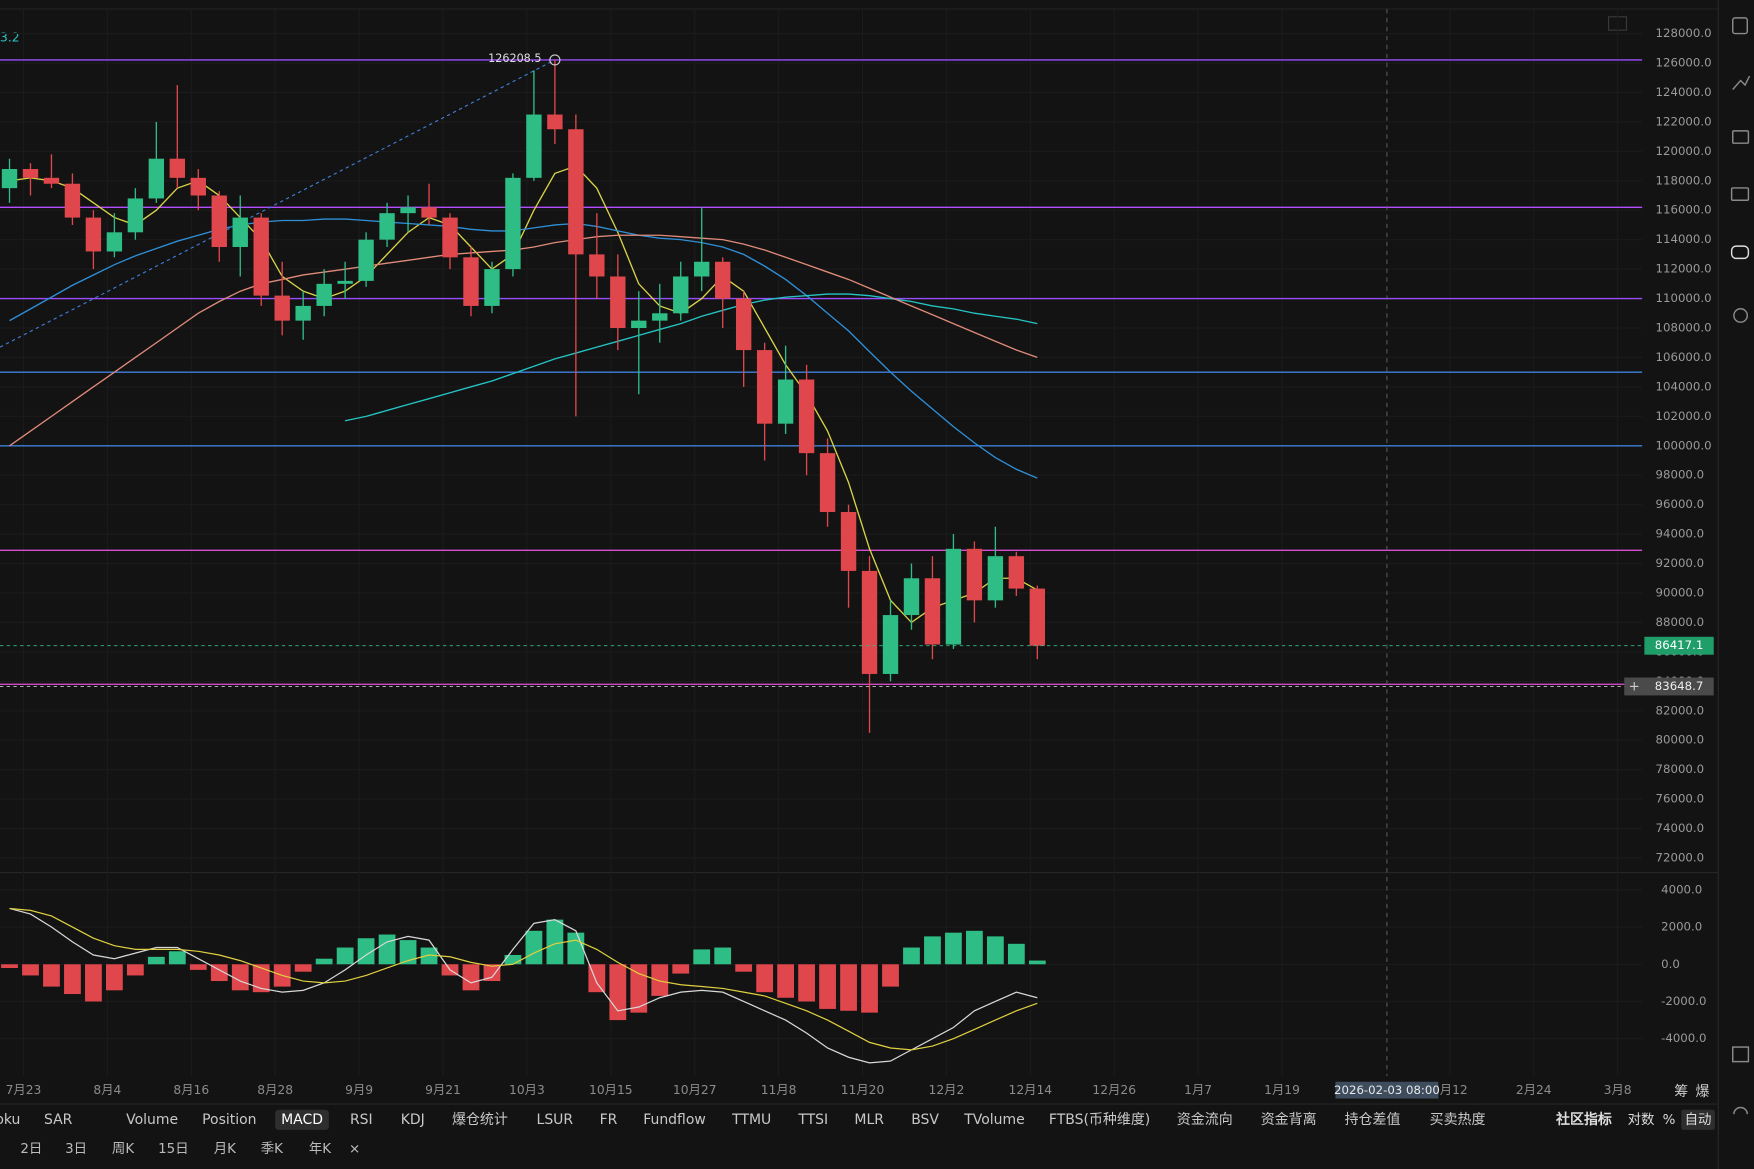 Image resolution: width=1754 pixels, height=1169 pixels. Describe the element at coordinates (1641, 1120) in the screenshot. I see `scale-option: 对数` at that location.